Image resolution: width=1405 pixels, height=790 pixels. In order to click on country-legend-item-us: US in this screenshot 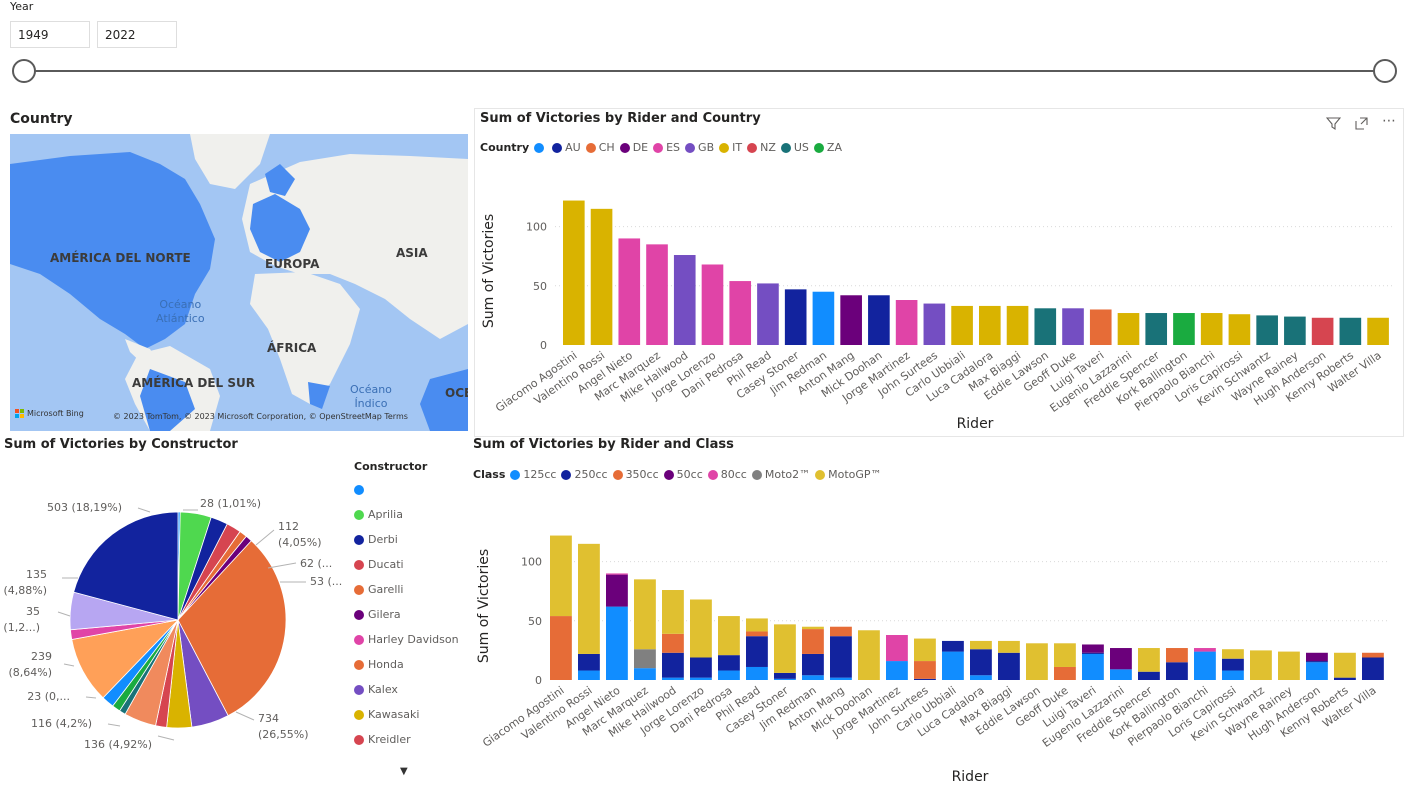, I will do `click(794, 147)`.